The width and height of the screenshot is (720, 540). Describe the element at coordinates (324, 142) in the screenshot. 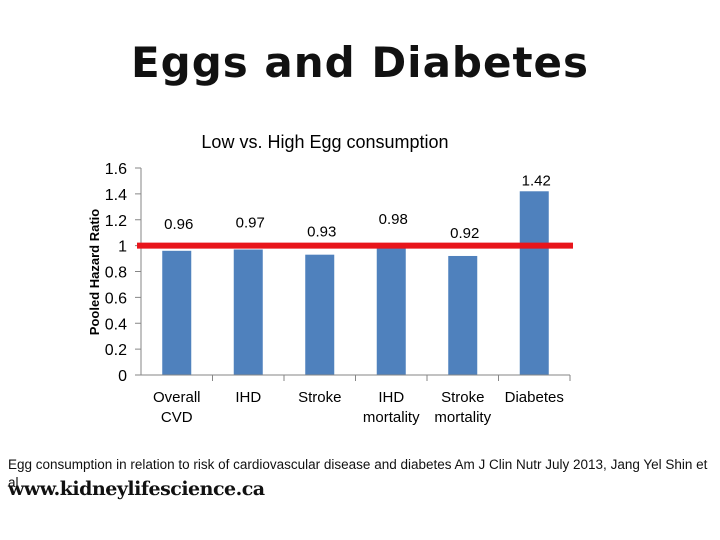

I see `chart-title: Low vs. High Egg consumption` at that location.